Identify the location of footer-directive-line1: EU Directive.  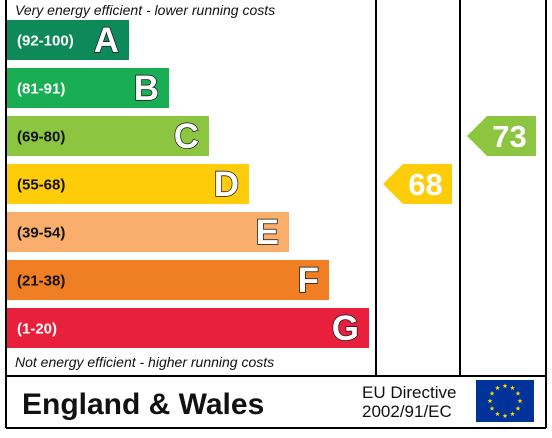
(409, 392).